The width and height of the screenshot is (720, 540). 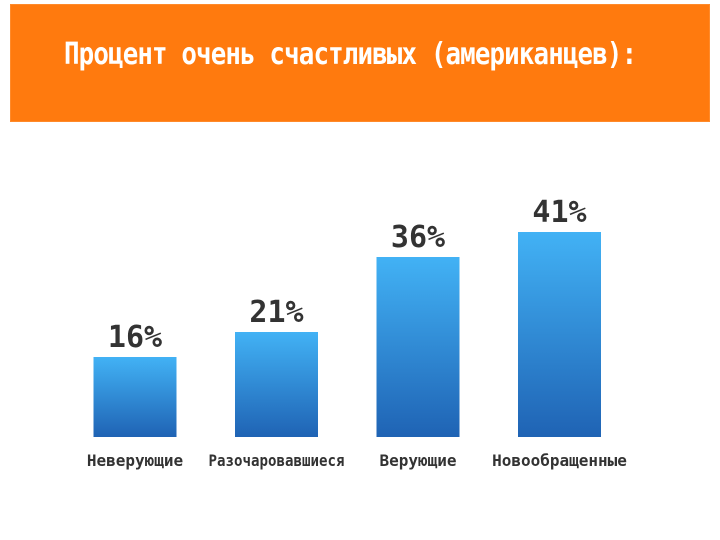 What do you see at coordinates (350, 54) in the screenshot?
I see `chart-title: Процент очень счастливых (американцев):` at bounding box center [350, 54].